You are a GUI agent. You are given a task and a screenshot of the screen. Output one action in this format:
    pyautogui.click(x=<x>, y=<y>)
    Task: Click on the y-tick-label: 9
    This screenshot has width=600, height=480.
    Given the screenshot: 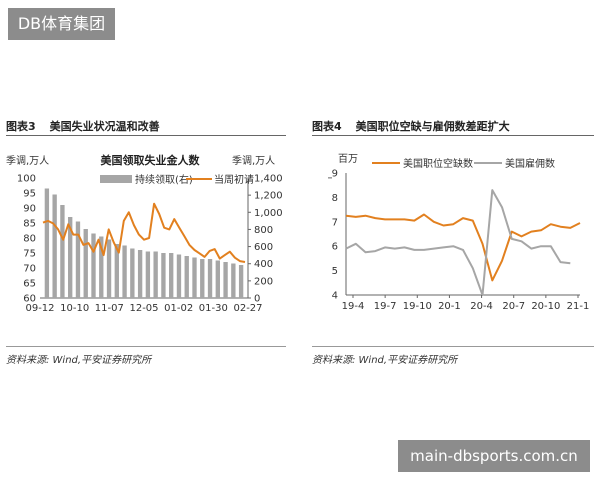 What is the action you would take?
    pyautogui.click(x=335, y=174)
    